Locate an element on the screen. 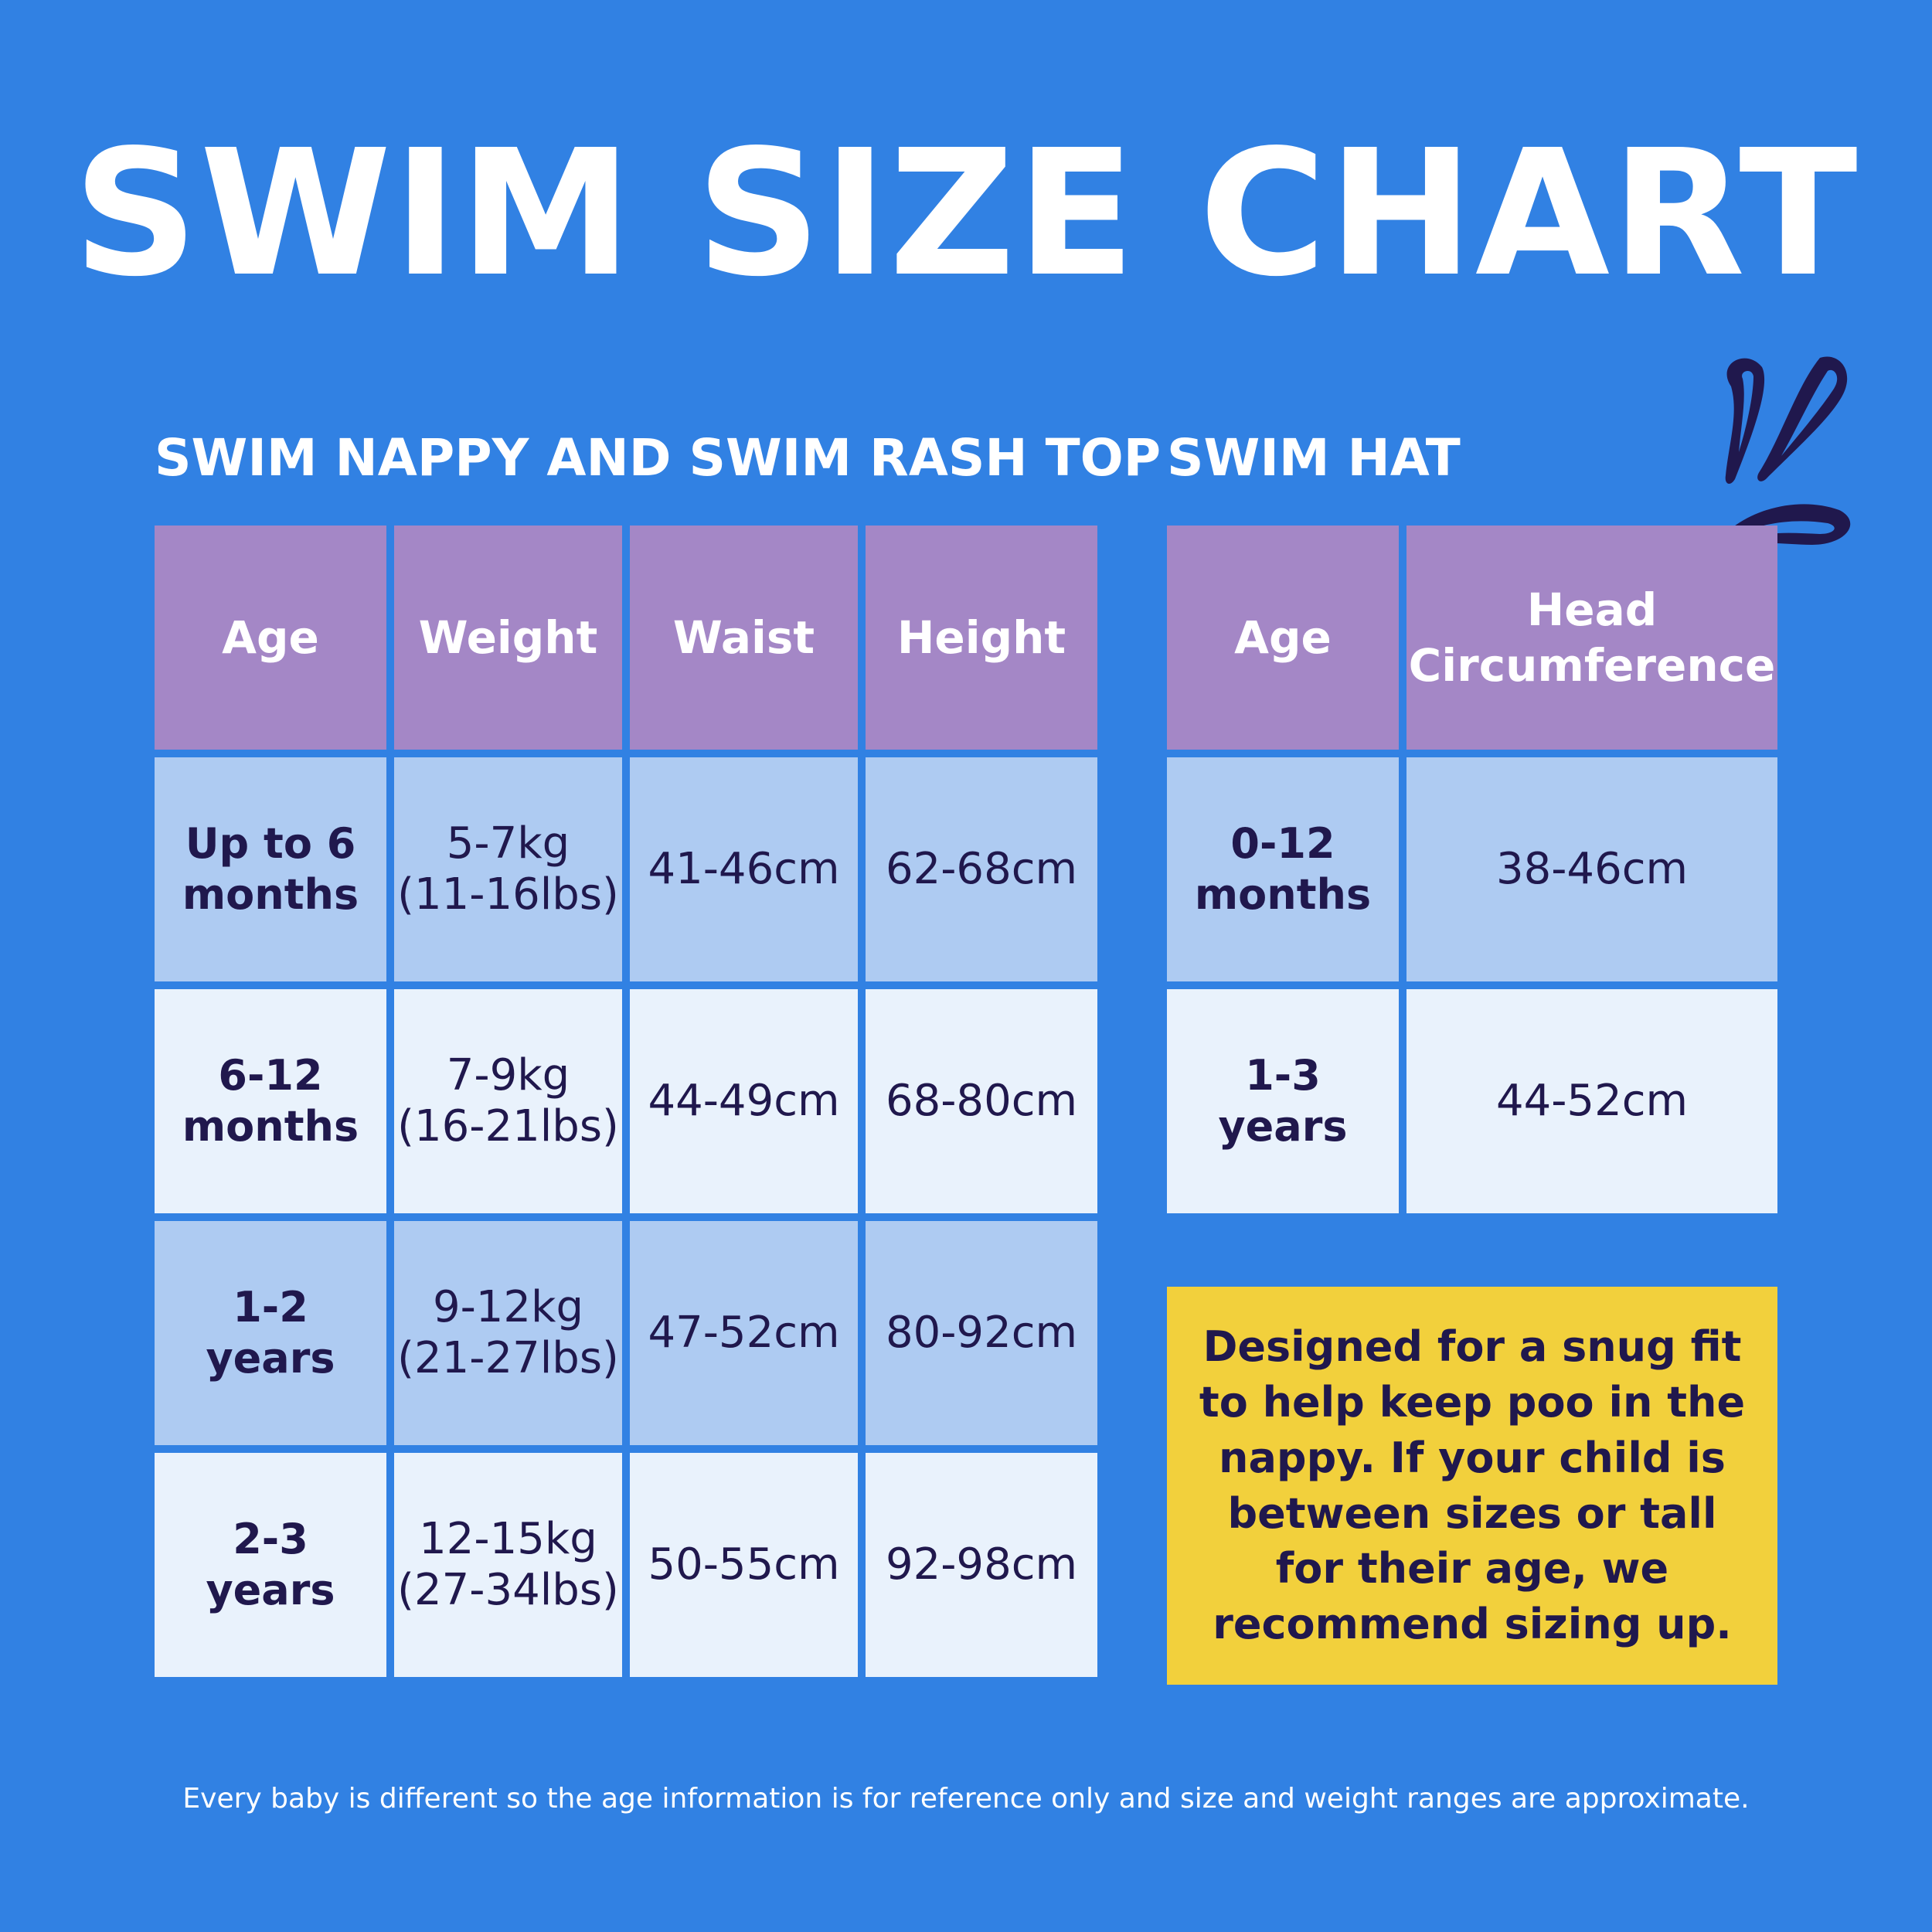 Image resolution: width=1932 pixels, height=1932 pixels. nappy-row-2-waist: 44-49cm is located at coordinates (744, 1101).